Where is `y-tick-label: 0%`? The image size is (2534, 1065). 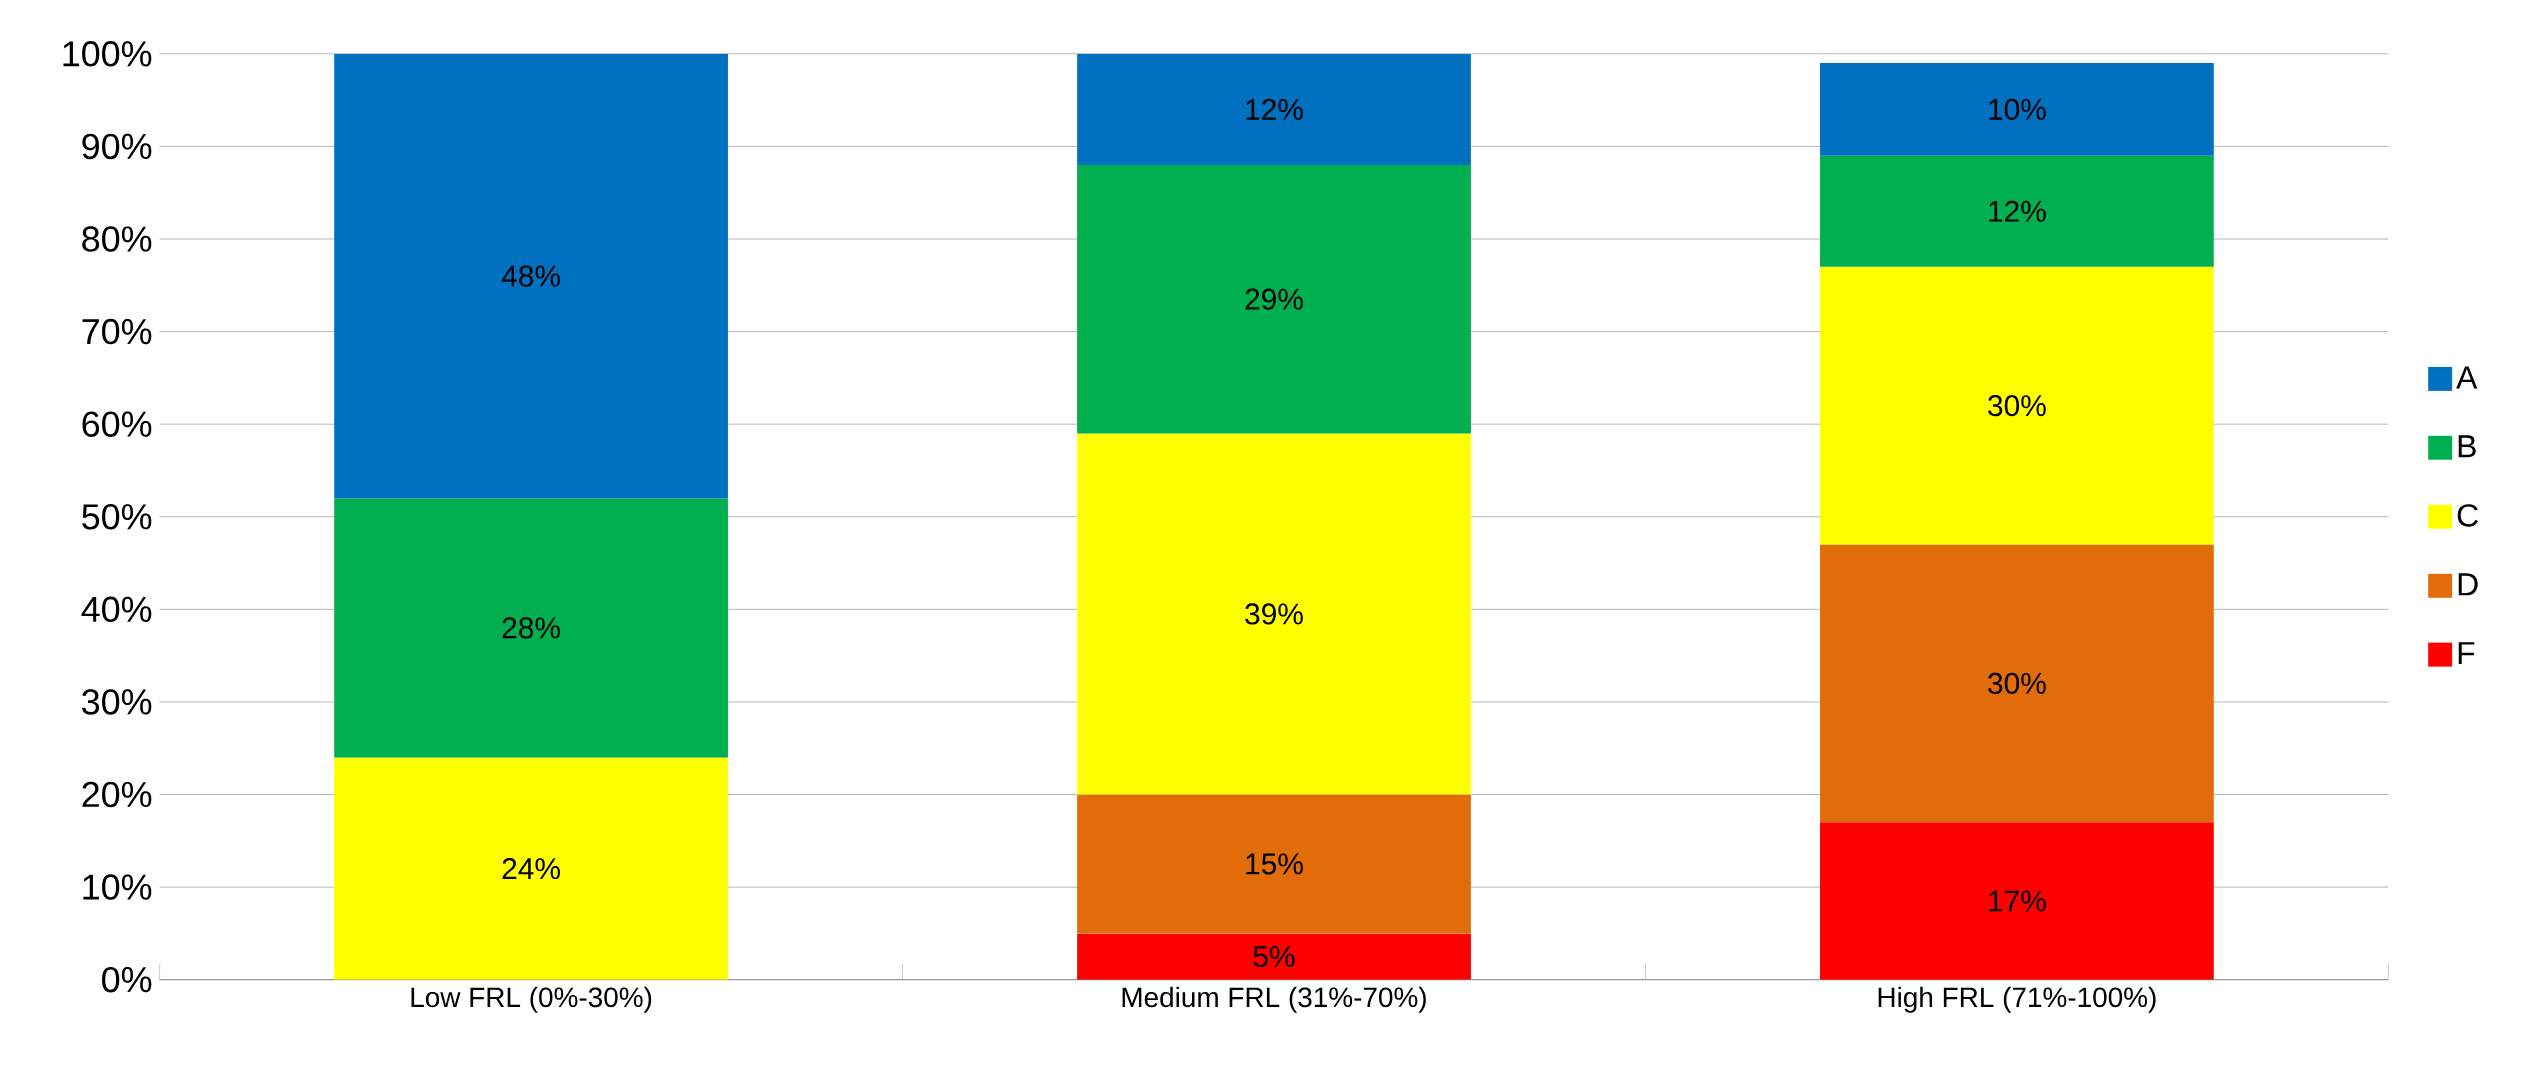 y-tick-label: 0% is located at coordinates (127, 979).